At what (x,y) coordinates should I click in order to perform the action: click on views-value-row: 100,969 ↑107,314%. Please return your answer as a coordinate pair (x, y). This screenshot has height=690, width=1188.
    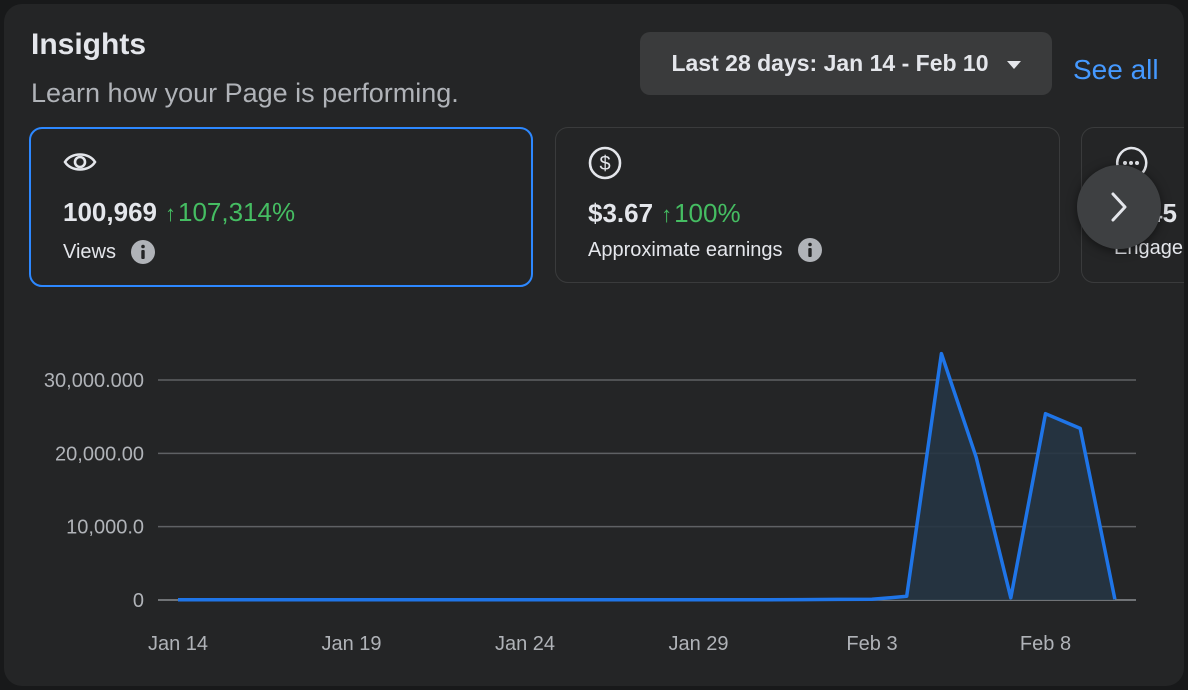
    Looking at the image, I should click on (179, 212).